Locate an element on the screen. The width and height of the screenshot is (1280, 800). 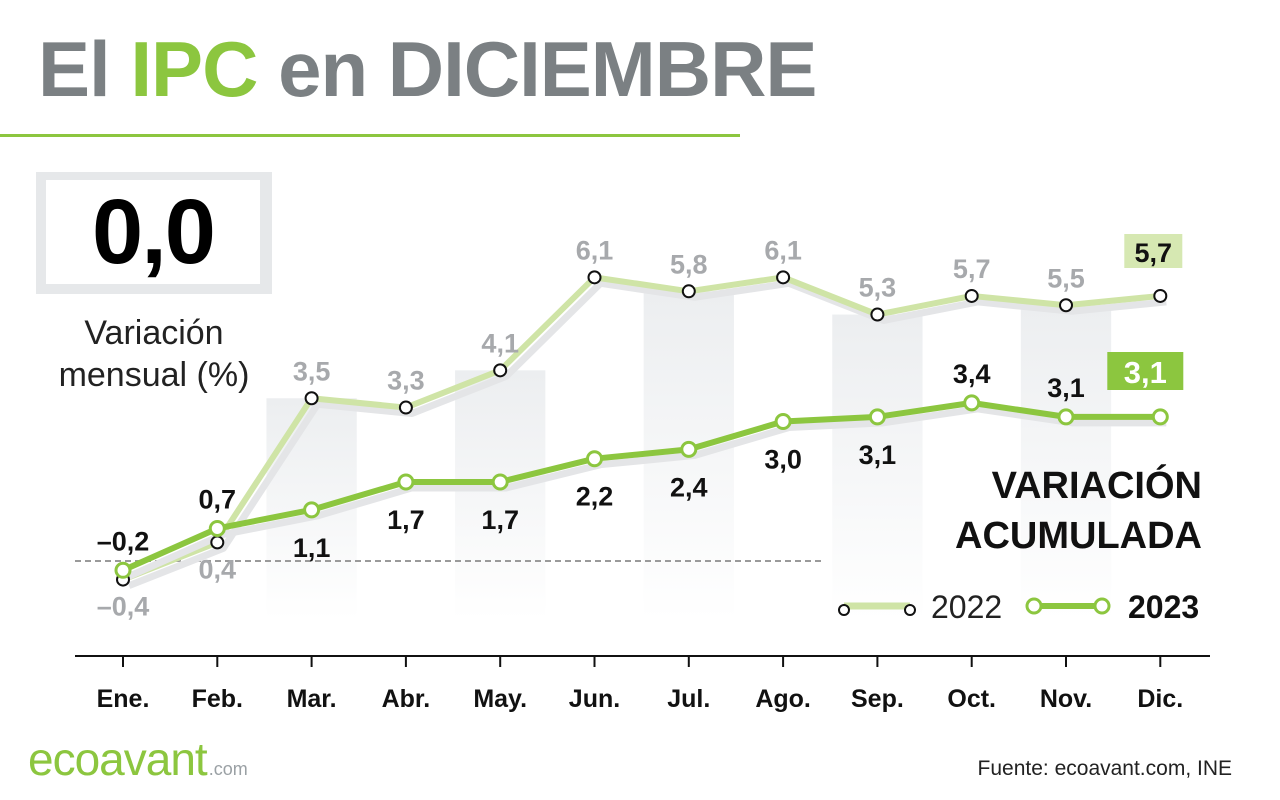
x-tick-label: May. is located at coordinates (500, 699).